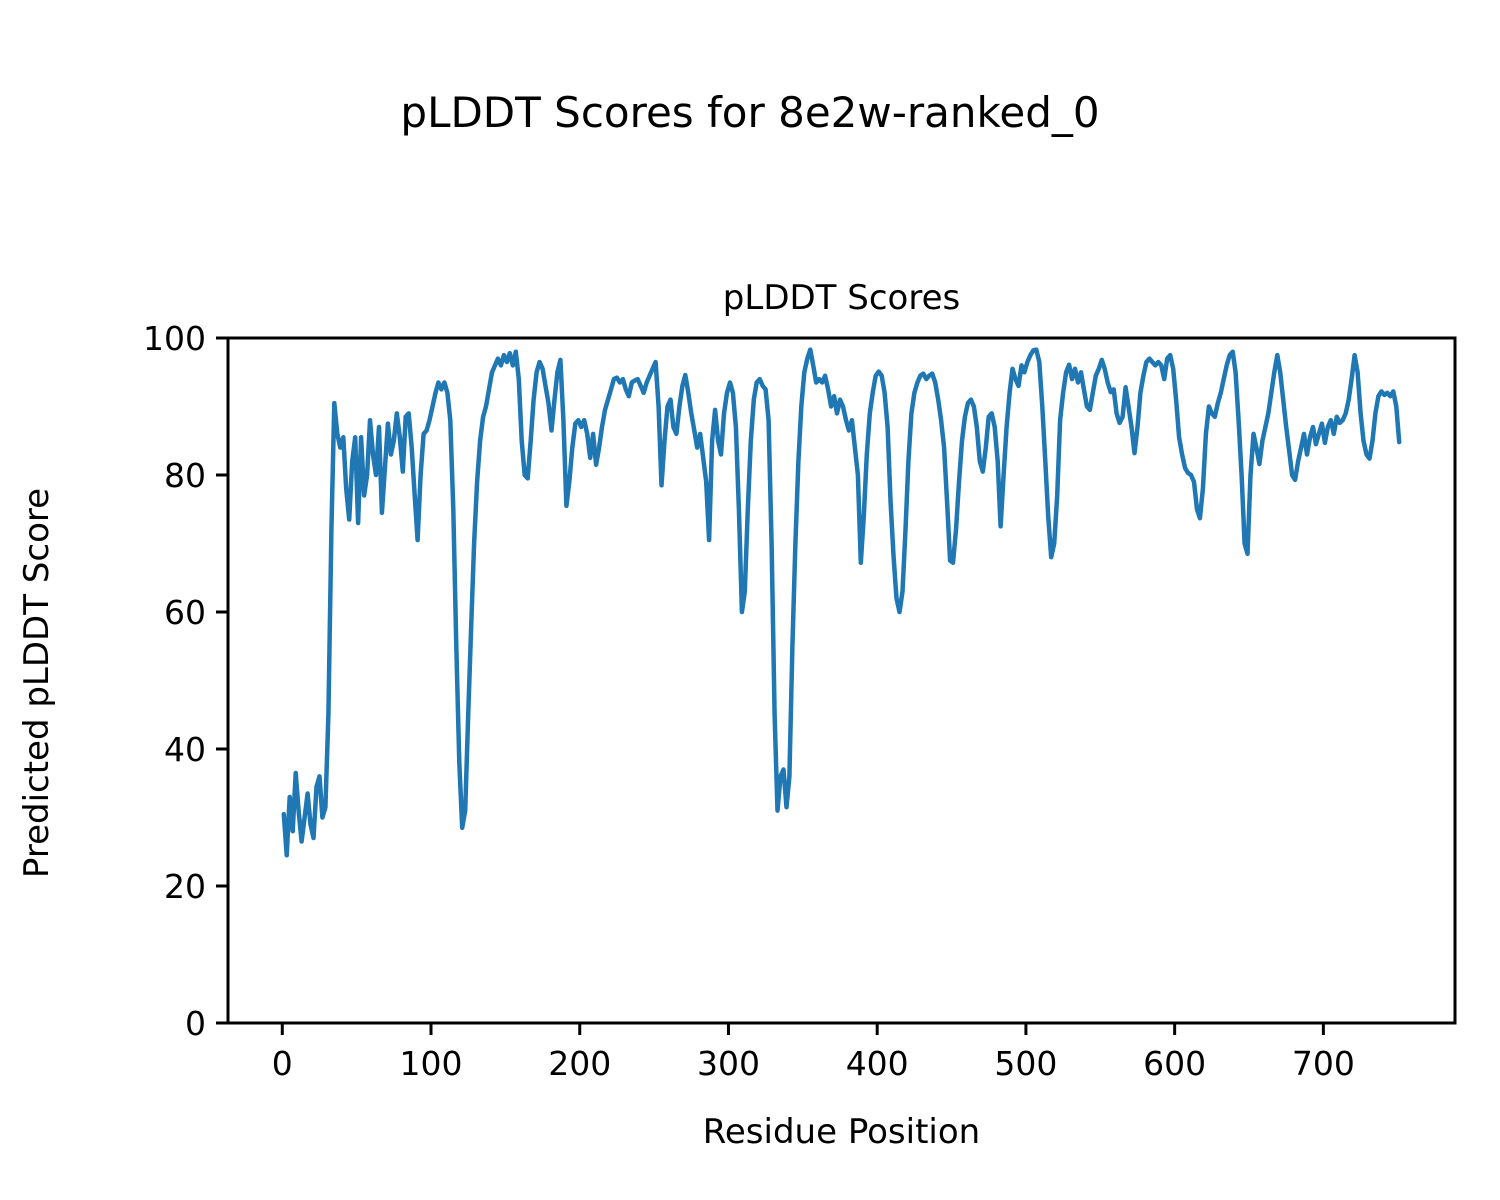  Describe the element at coordinates (185, 886) in the screenshot. I see `y-tick-label: 20` at that location.